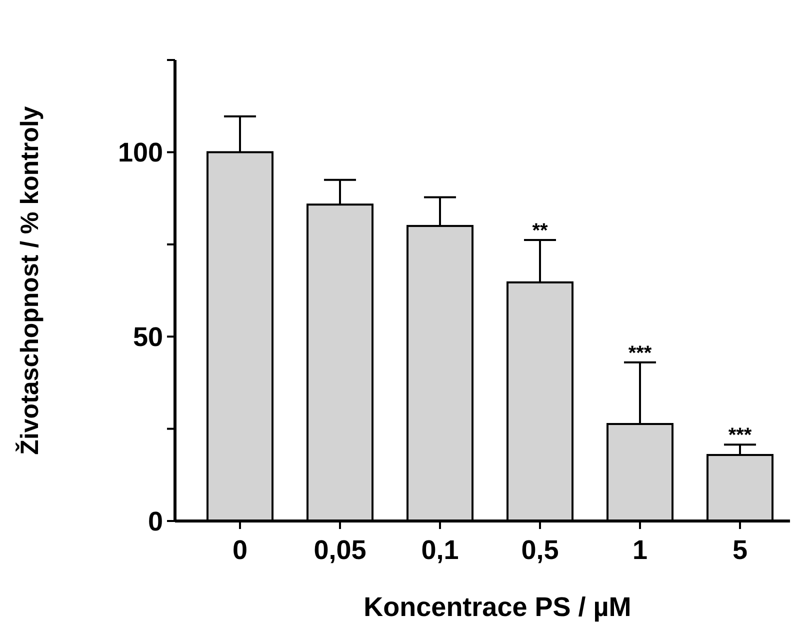 The height and width of the screenshot is (635, 791). Describe the element at coordinates (540, 550) in the screenshot. I see `x-tick-label: 0,5` at that location.